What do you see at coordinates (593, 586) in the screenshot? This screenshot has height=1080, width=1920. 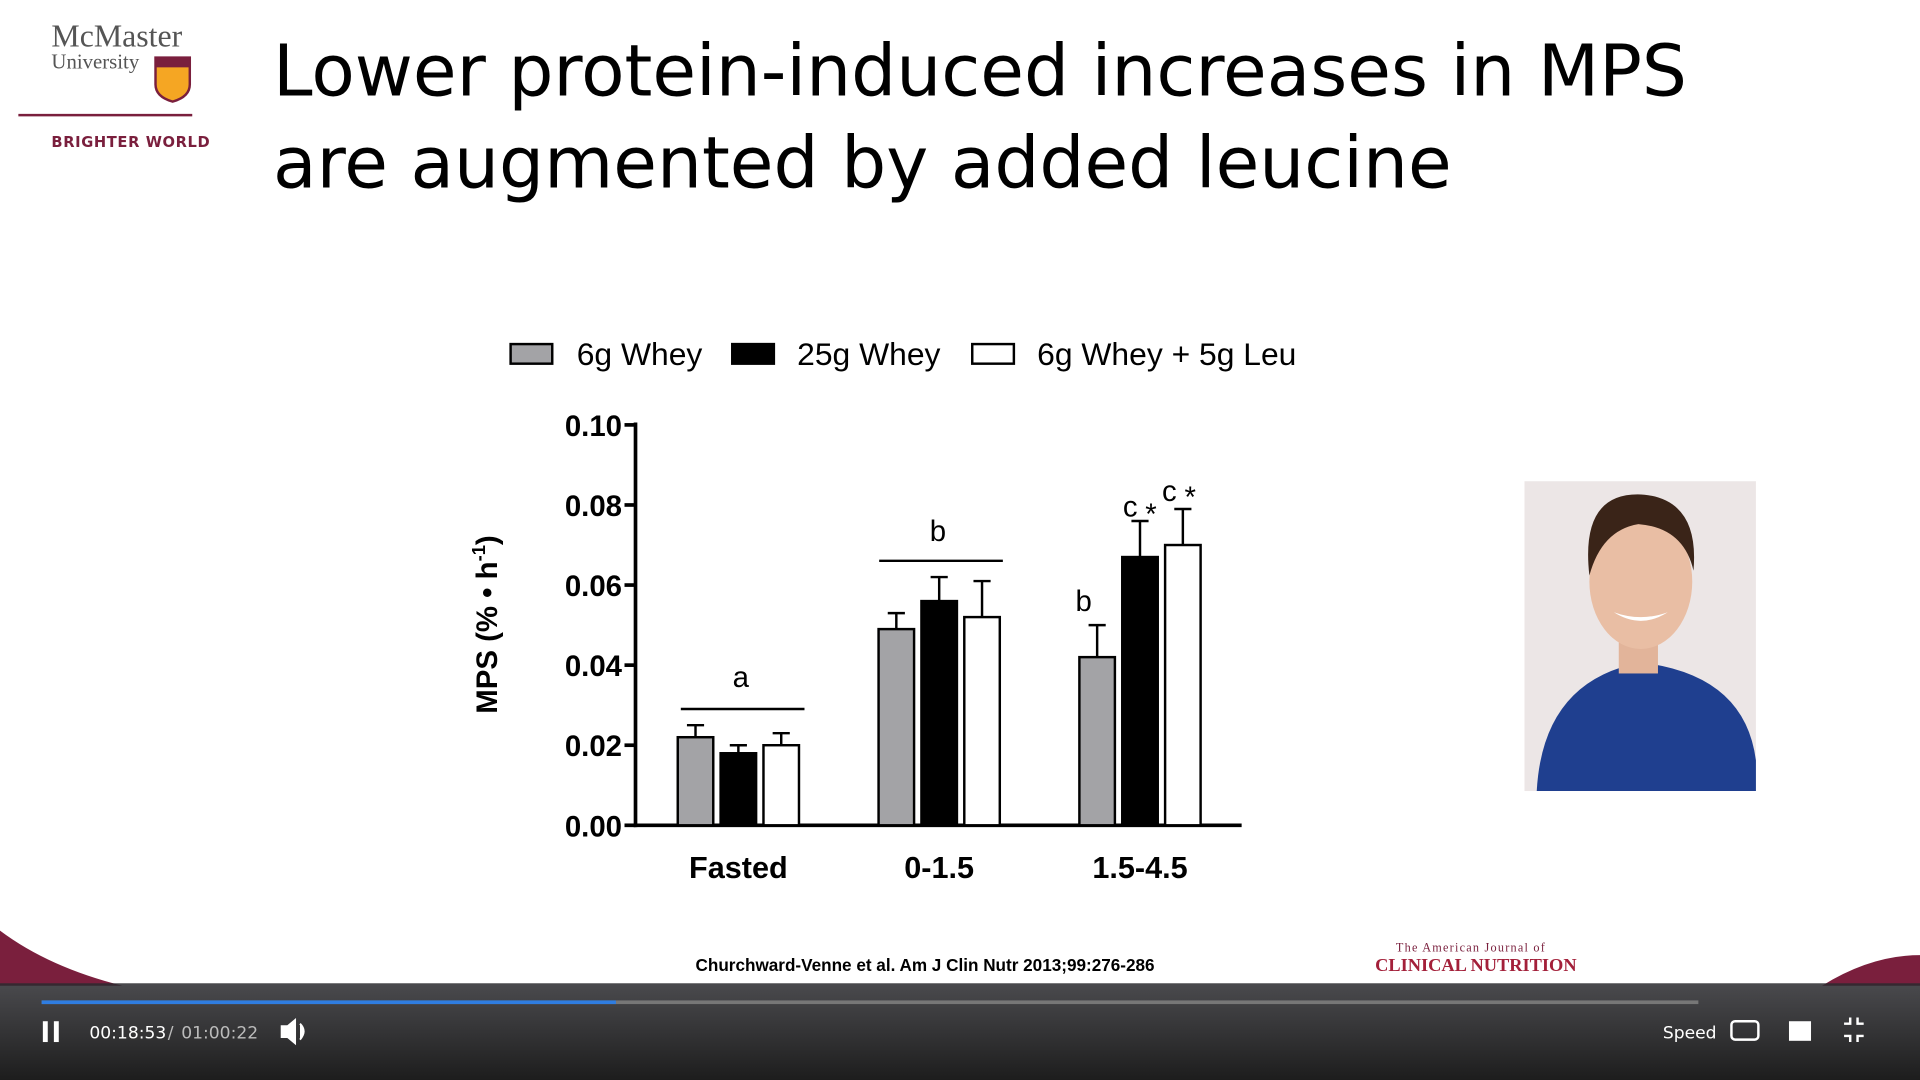 I see `y-tick-label: 0.06` at bounding box center [593, 586].